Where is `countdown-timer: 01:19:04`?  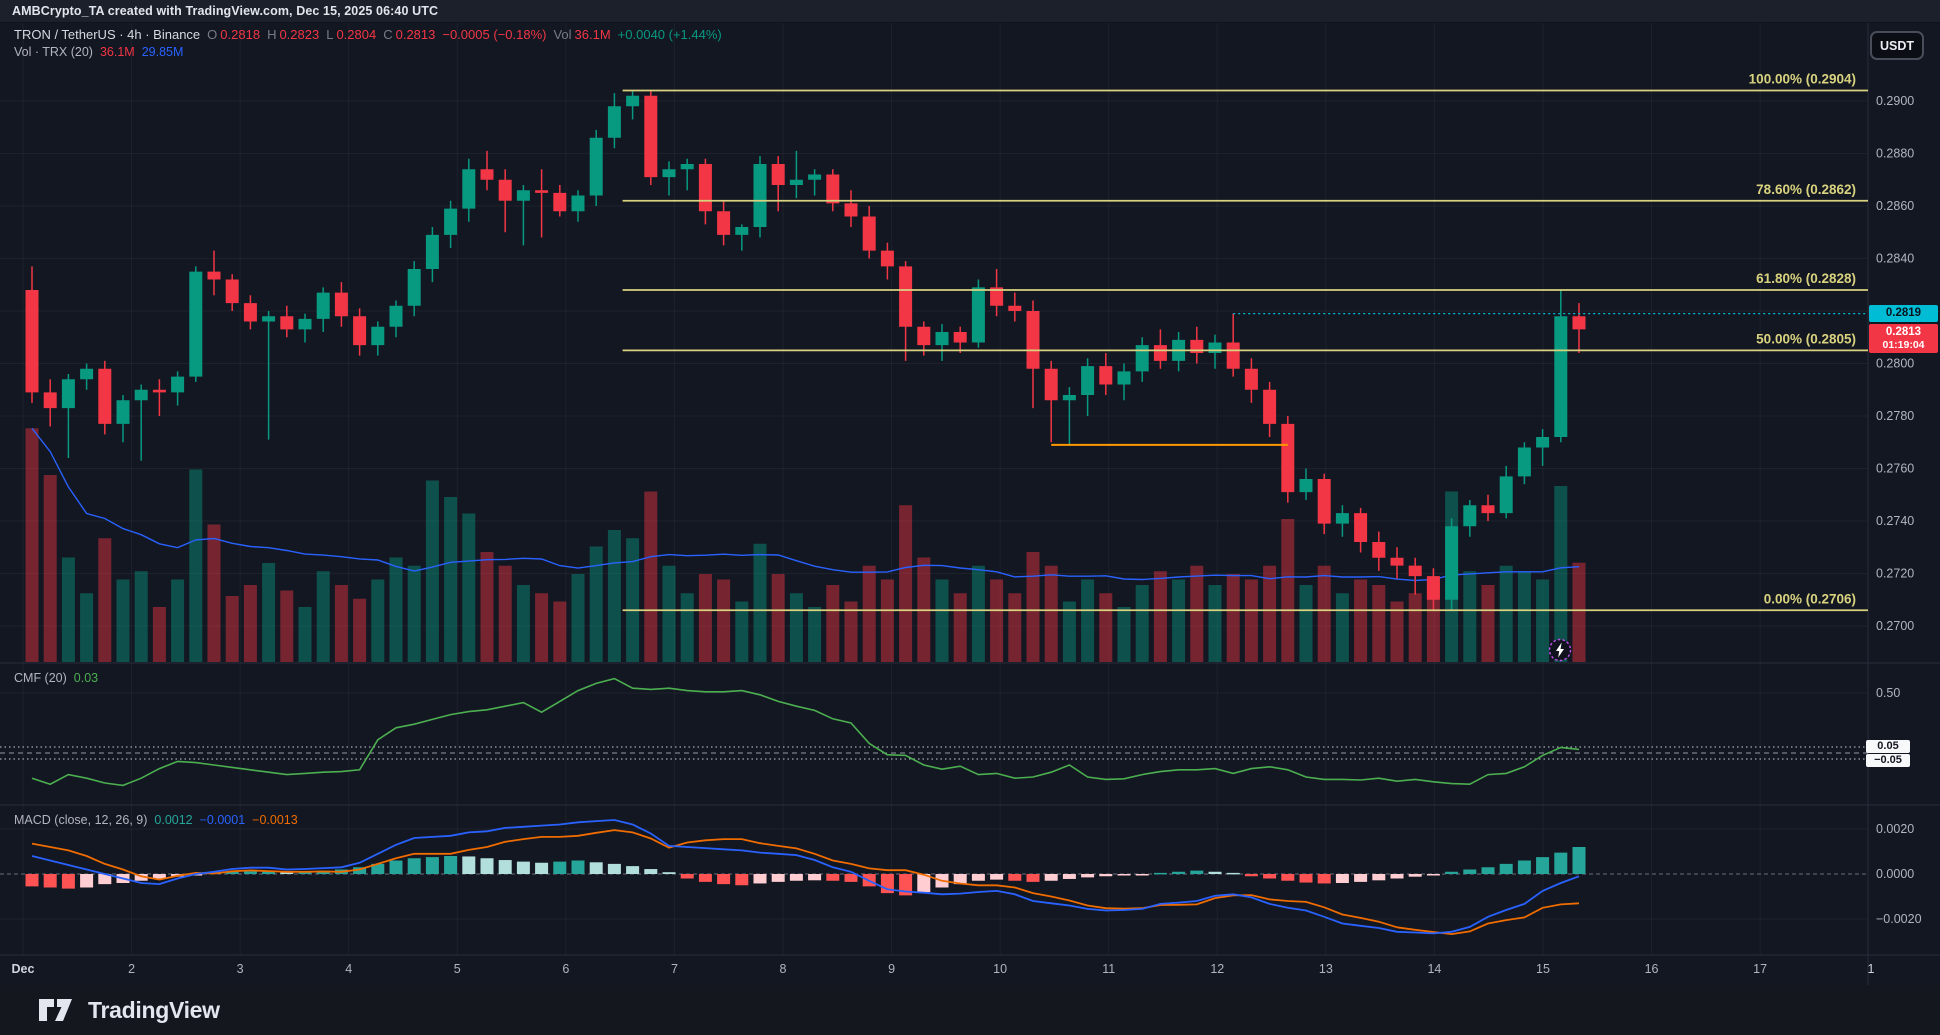 countdown-timer: 01:19:04 is located at coordinates (1903, 345).